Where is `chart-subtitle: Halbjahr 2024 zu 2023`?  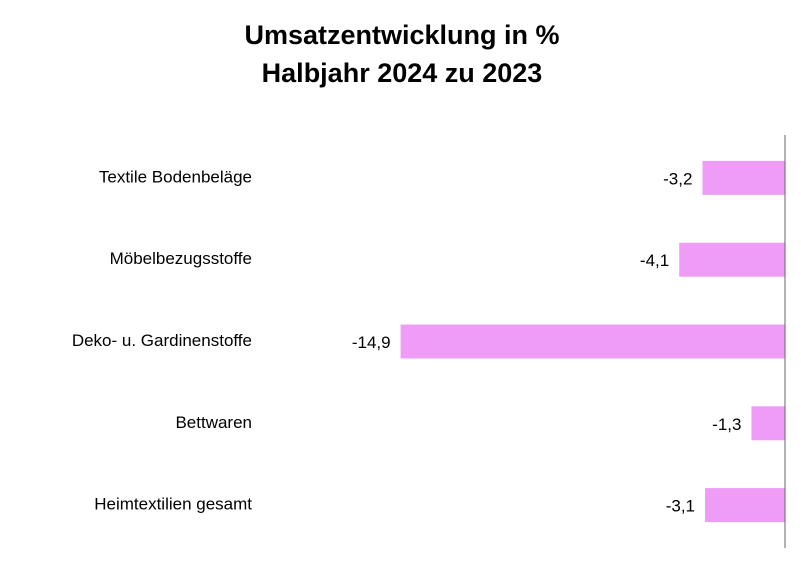 chart-subtitle: Halbjahr 2024 zu 2023 is located at coordinates (402, 73).